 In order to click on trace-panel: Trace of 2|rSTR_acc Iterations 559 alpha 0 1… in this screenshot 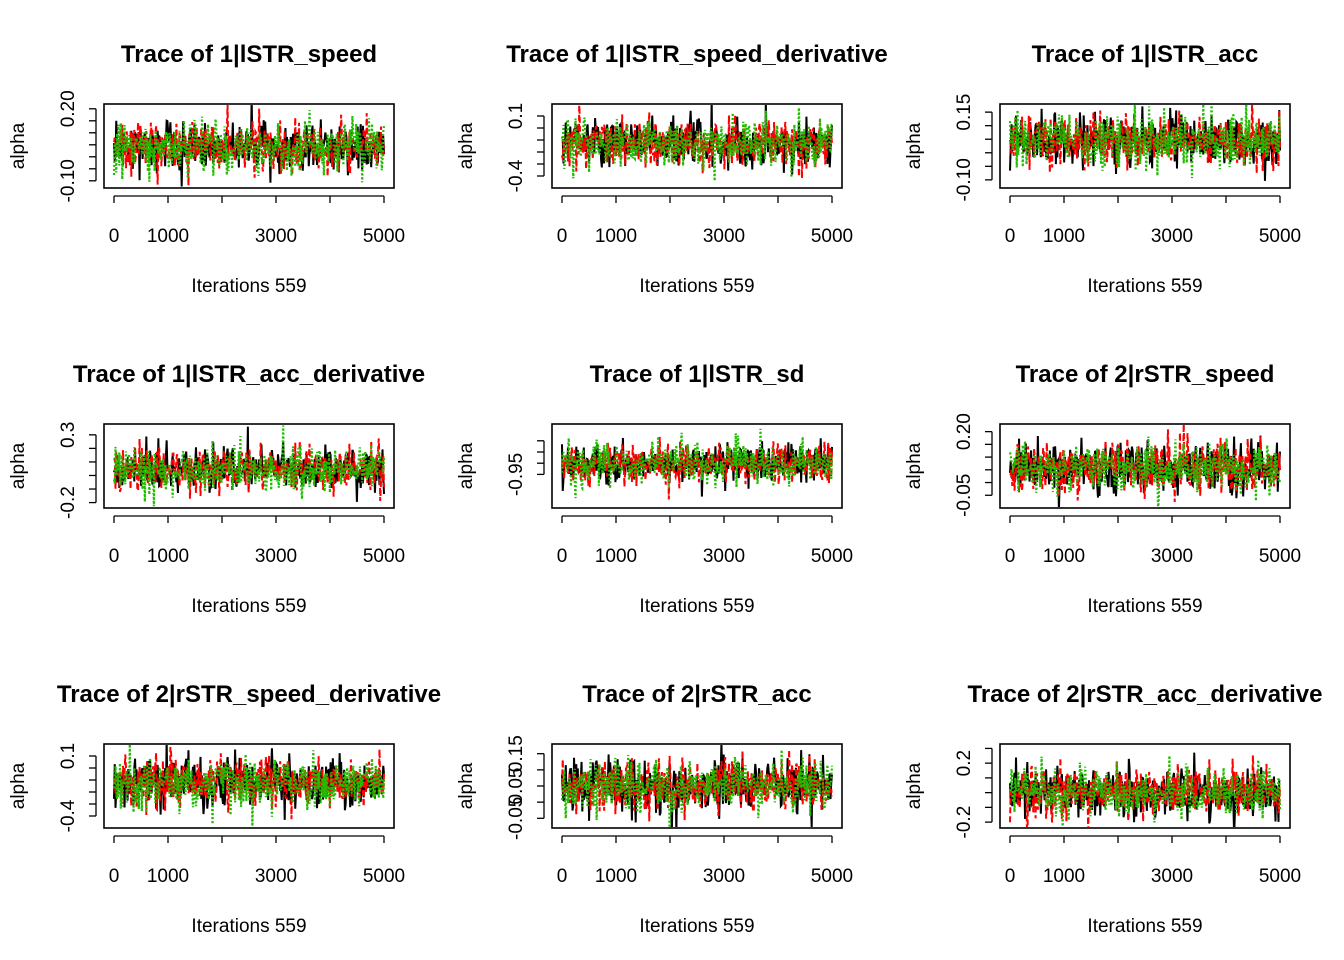, I will do `click(654, 809)`.